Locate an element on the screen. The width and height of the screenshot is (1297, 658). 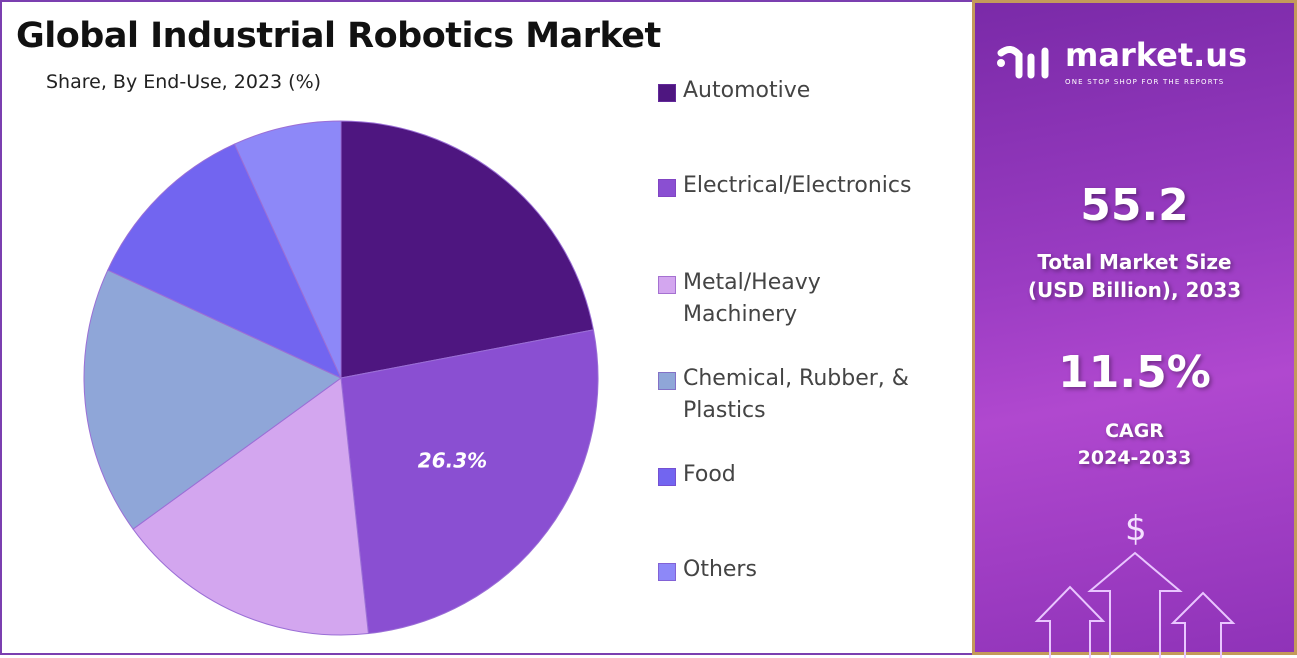
legend-item: Electrical/Electronics is located at coordinates (813, 187).